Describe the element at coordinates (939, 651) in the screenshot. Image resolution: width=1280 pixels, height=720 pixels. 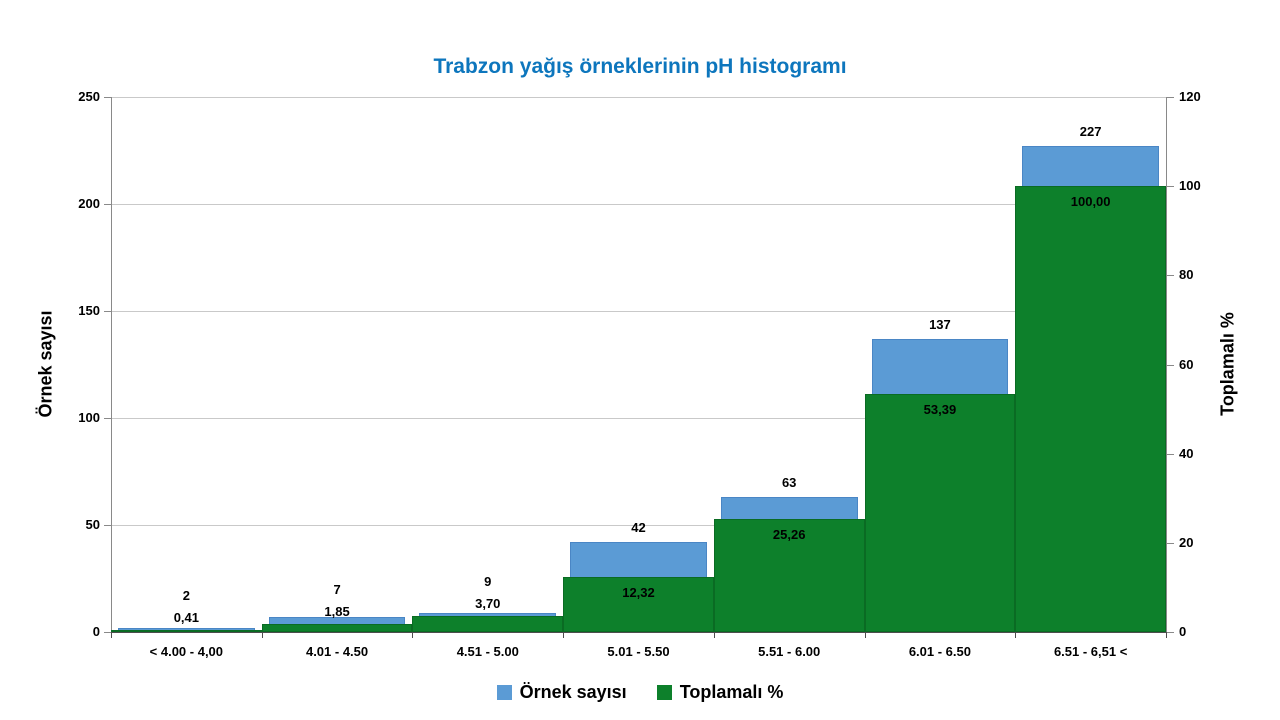
I see `x-tick-label-5: 6.01 - 6.50` at that location.